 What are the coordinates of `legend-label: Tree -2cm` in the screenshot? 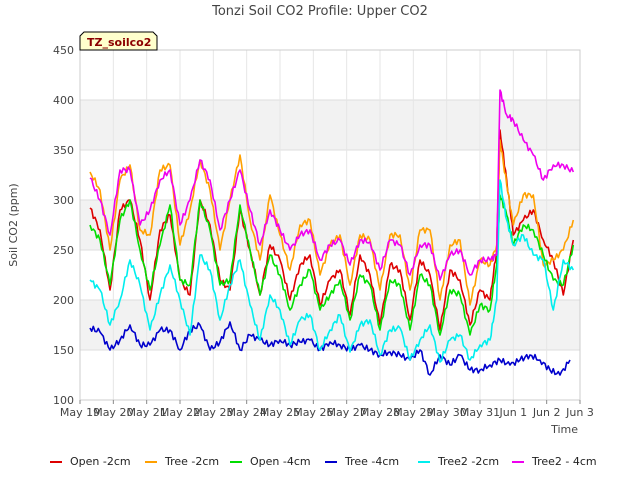 It's located at (191, 461).